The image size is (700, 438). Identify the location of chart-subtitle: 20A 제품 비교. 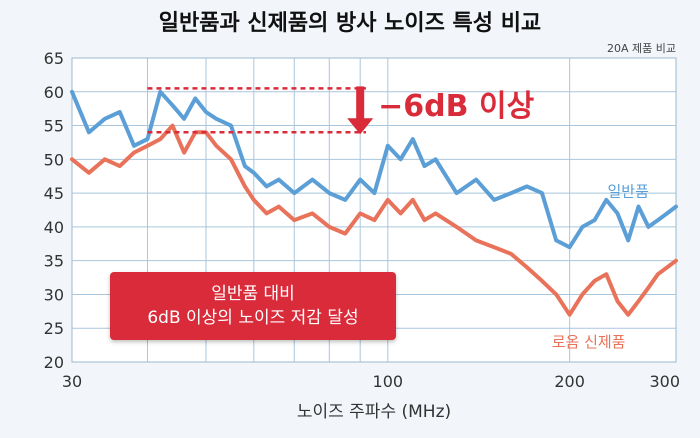
(641, 48).